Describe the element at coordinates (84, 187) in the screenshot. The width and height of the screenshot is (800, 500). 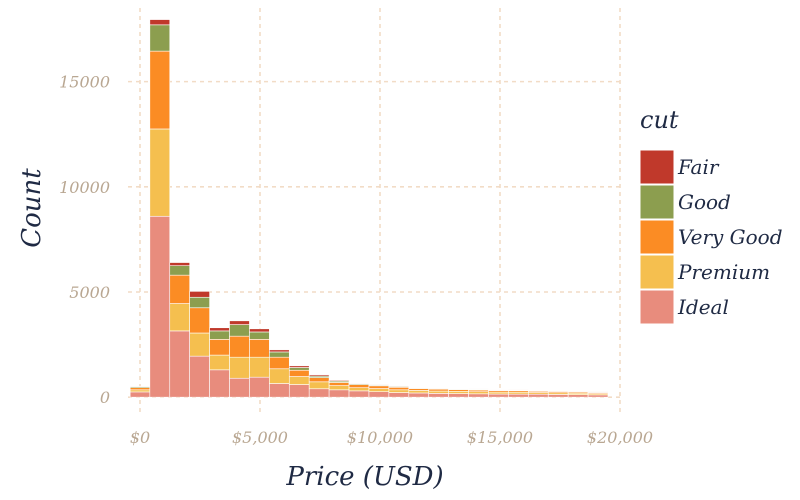
I see `y-tick-label-2: 10000` at that location.